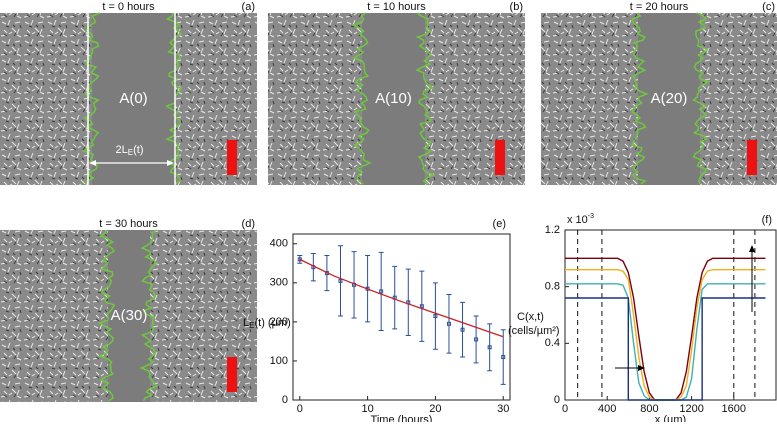  I want to click on y-axis-label: (cells/µm²), so click(534, 331).